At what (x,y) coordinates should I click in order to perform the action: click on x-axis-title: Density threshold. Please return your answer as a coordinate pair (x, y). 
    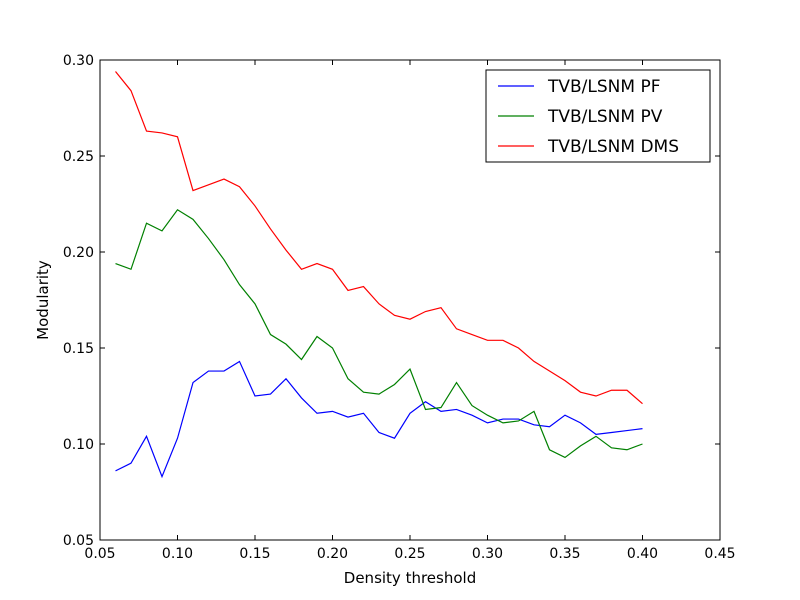
    Looking at the image, I should click on (410, 578).